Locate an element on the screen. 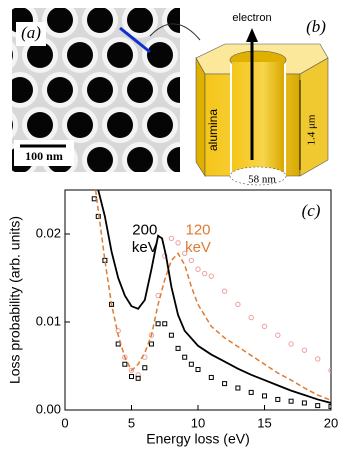 Image resolution: width=344 pixels, height=455 pixels. scale-box is located at coordinates (44, 153).